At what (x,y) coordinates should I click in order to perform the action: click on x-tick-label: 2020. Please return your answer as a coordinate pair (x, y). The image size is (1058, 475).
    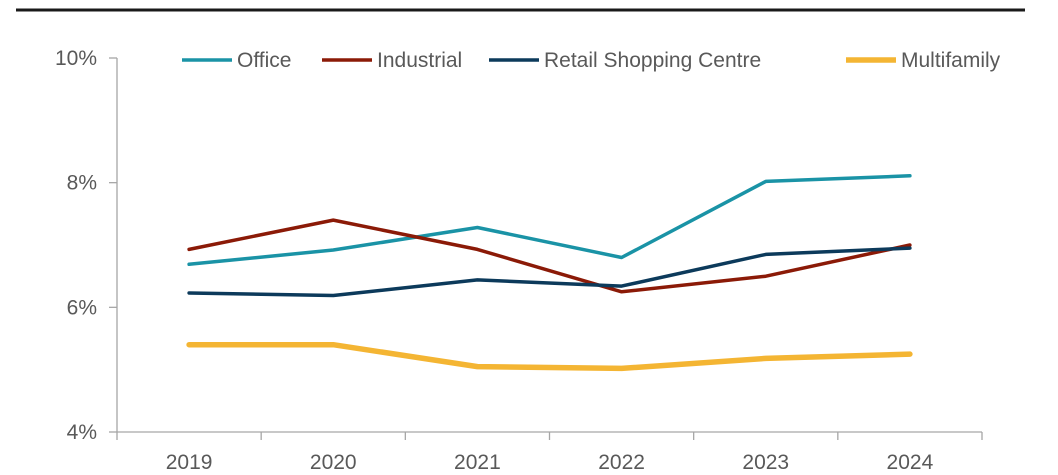
    Looking at the image, I should click on (333, 462).